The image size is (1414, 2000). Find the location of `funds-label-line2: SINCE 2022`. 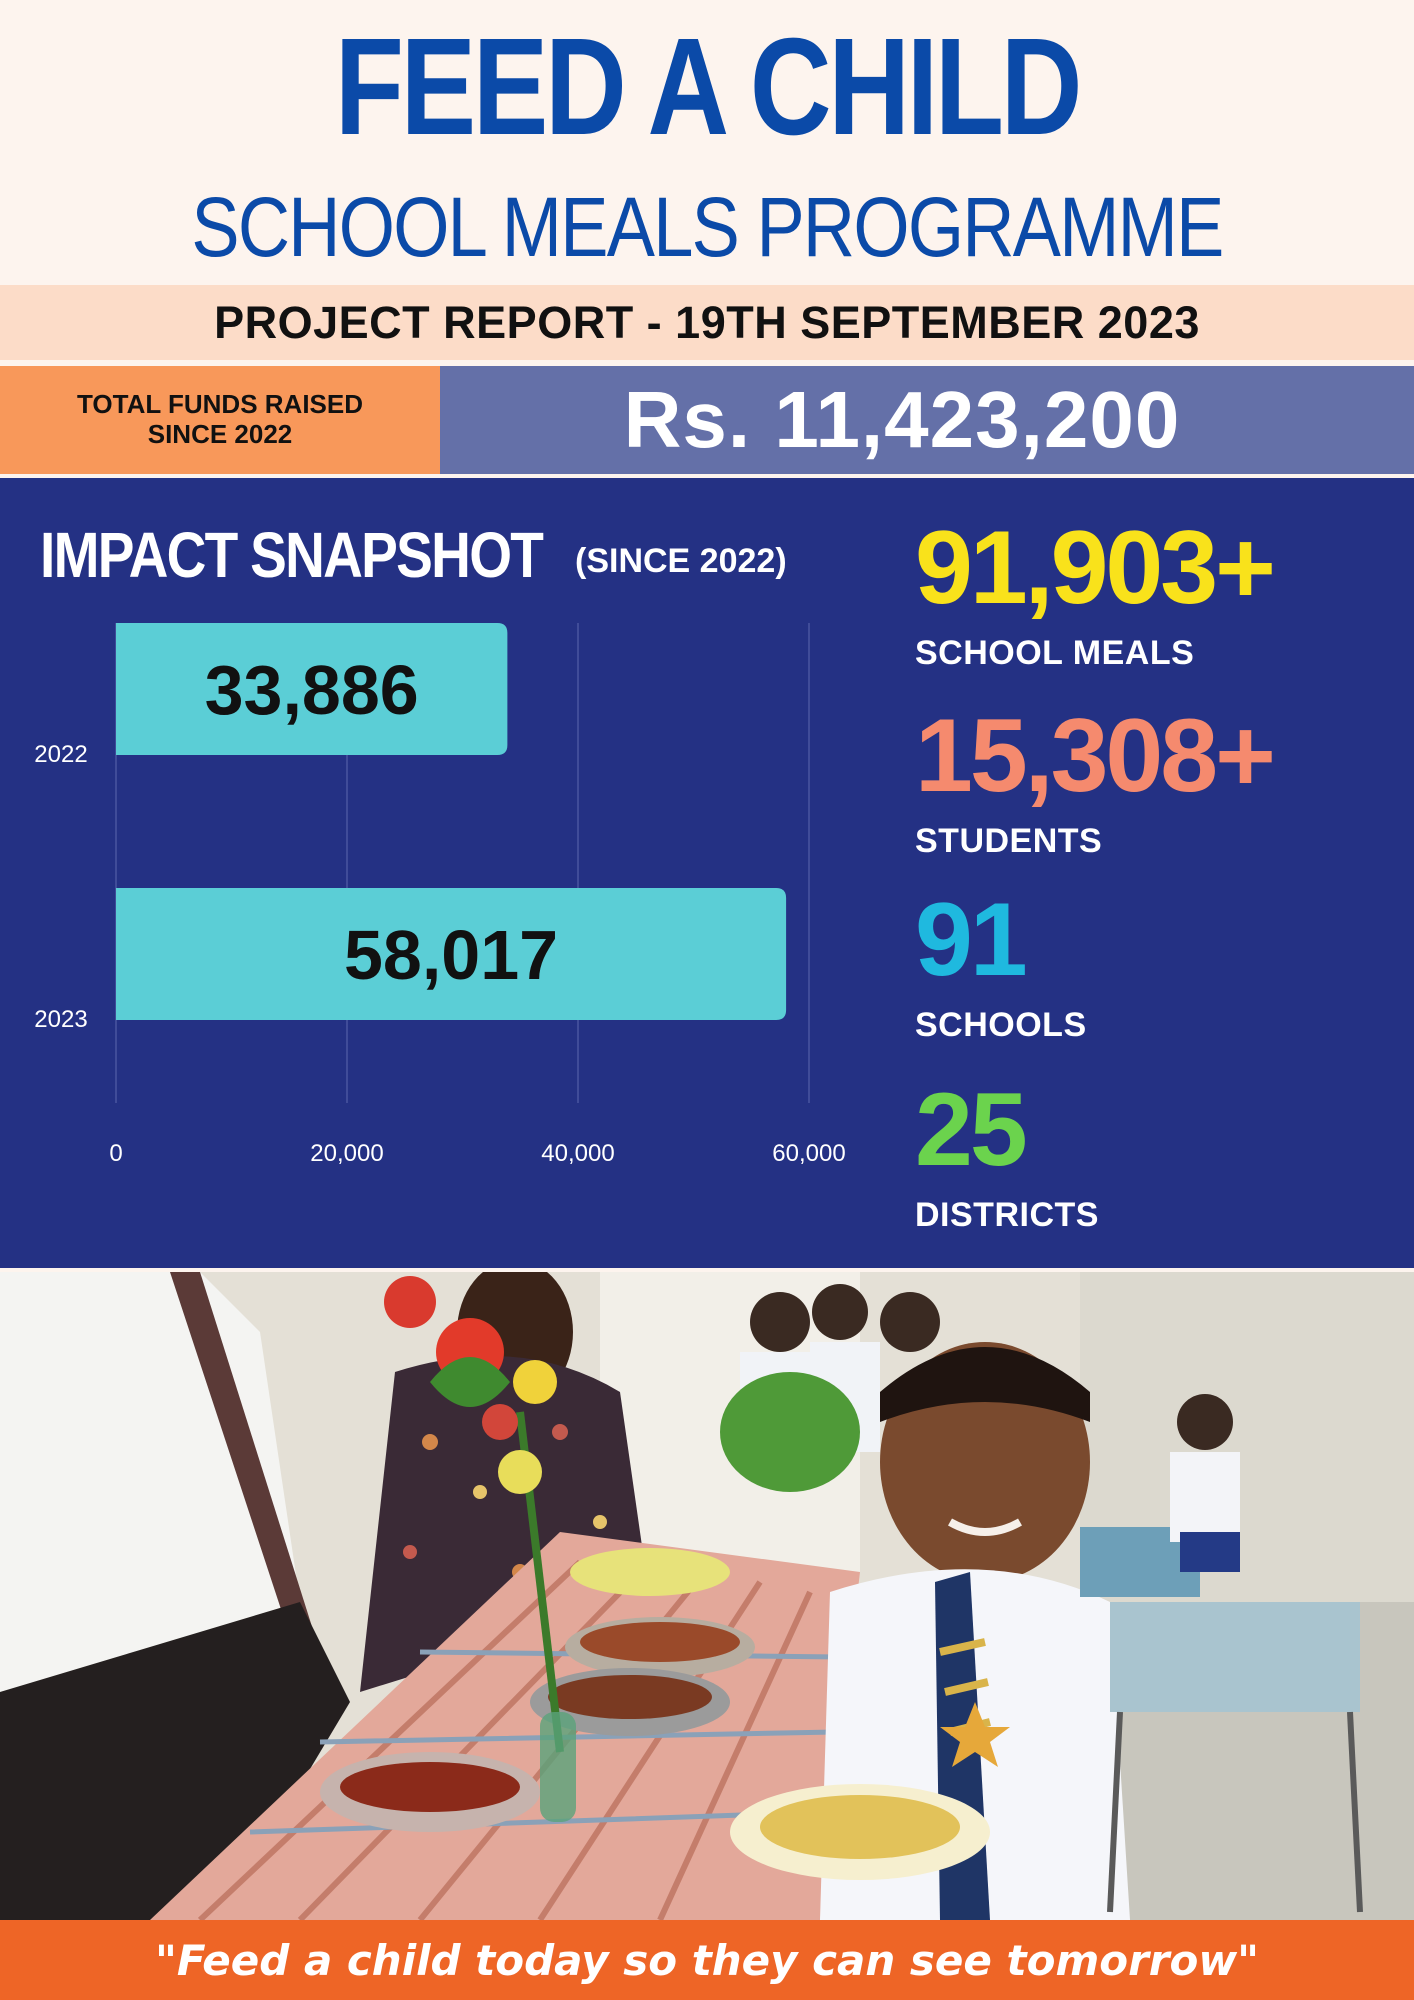

funds-label-line2: SINCE 2022 is located at coordinates (220, 434).